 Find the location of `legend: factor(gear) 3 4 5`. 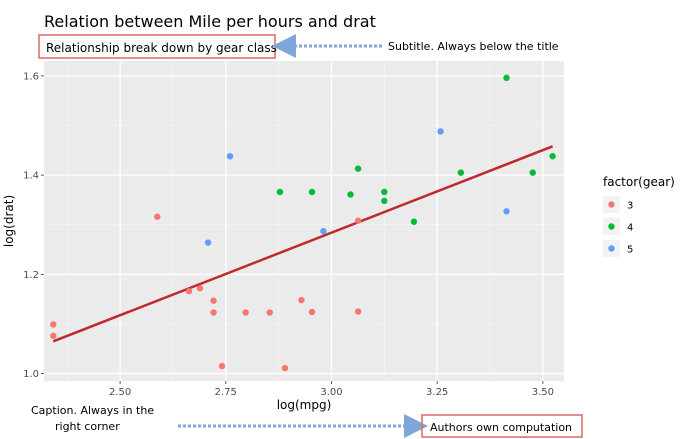

legend: factor(gear) 3 4 5 is located at coordinates (639, 216).